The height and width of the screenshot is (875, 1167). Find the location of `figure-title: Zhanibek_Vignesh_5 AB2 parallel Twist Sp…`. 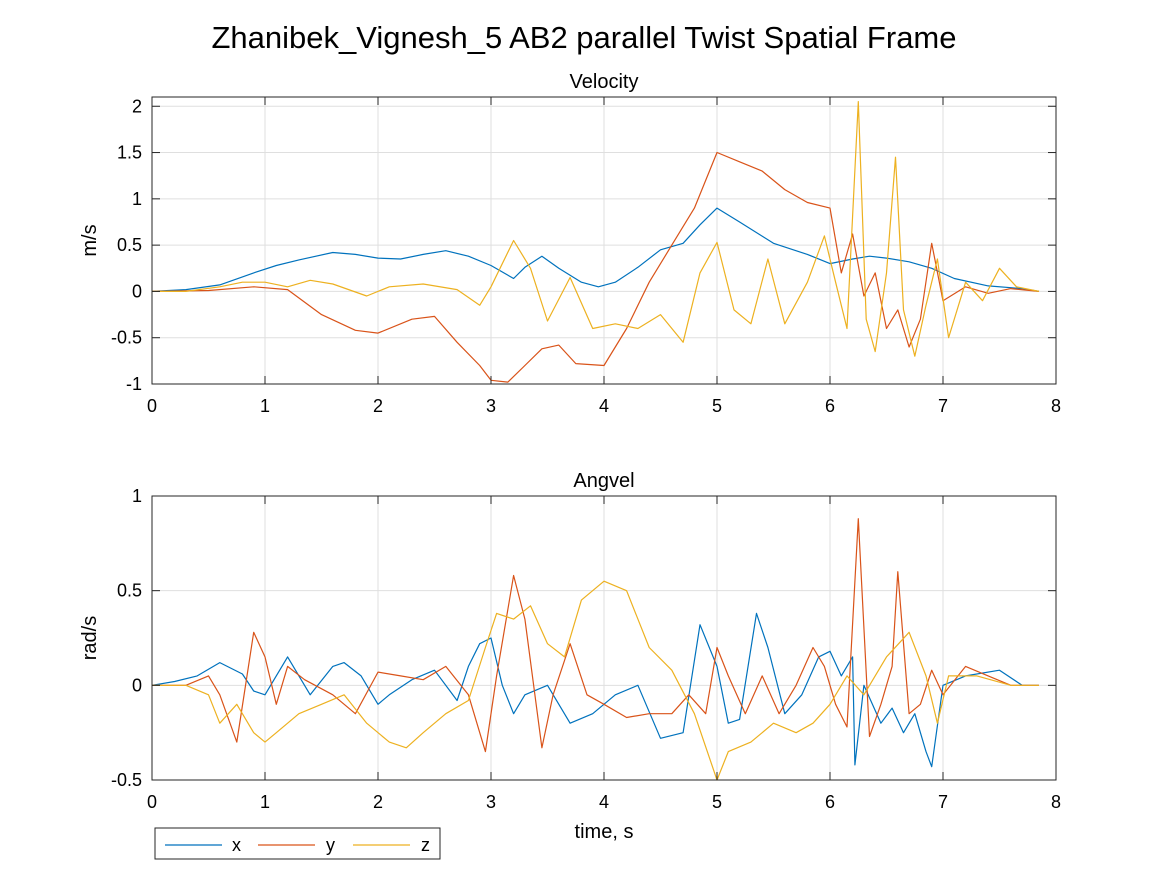

figure-title: Zhanibek_Vignesh_5 AB2 parallel Twist Sp… is located at coordinates (583, 37).